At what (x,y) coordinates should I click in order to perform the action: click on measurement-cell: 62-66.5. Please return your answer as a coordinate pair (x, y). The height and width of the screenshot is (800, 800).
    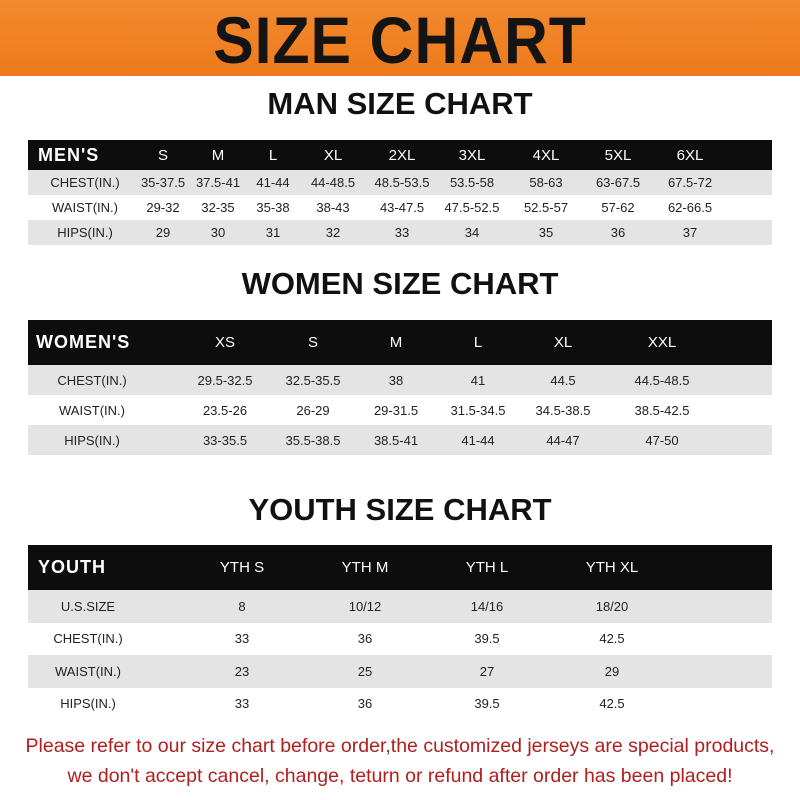
    Looking at the image, I should click on (690, 207).